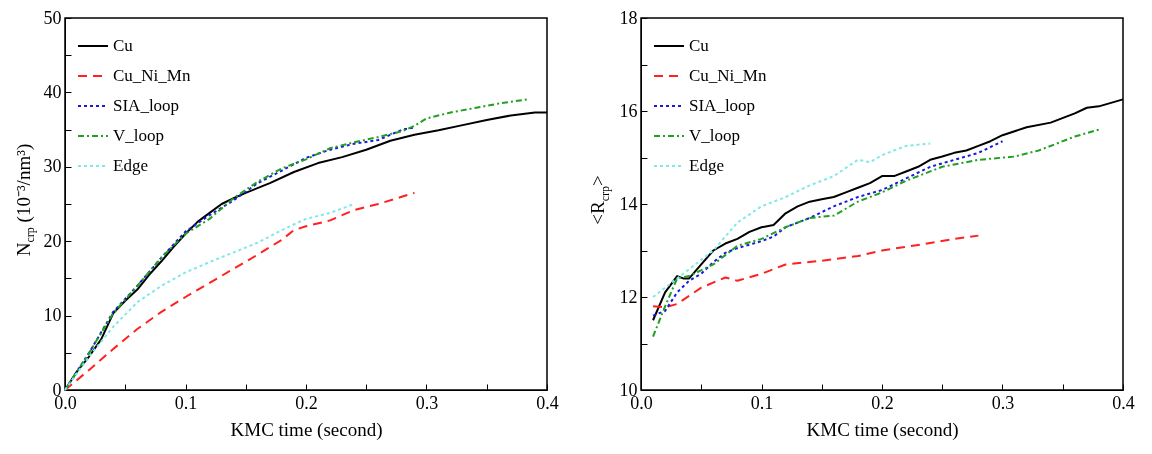  I want to click on y-tick-label: 30, so click(52, 166).